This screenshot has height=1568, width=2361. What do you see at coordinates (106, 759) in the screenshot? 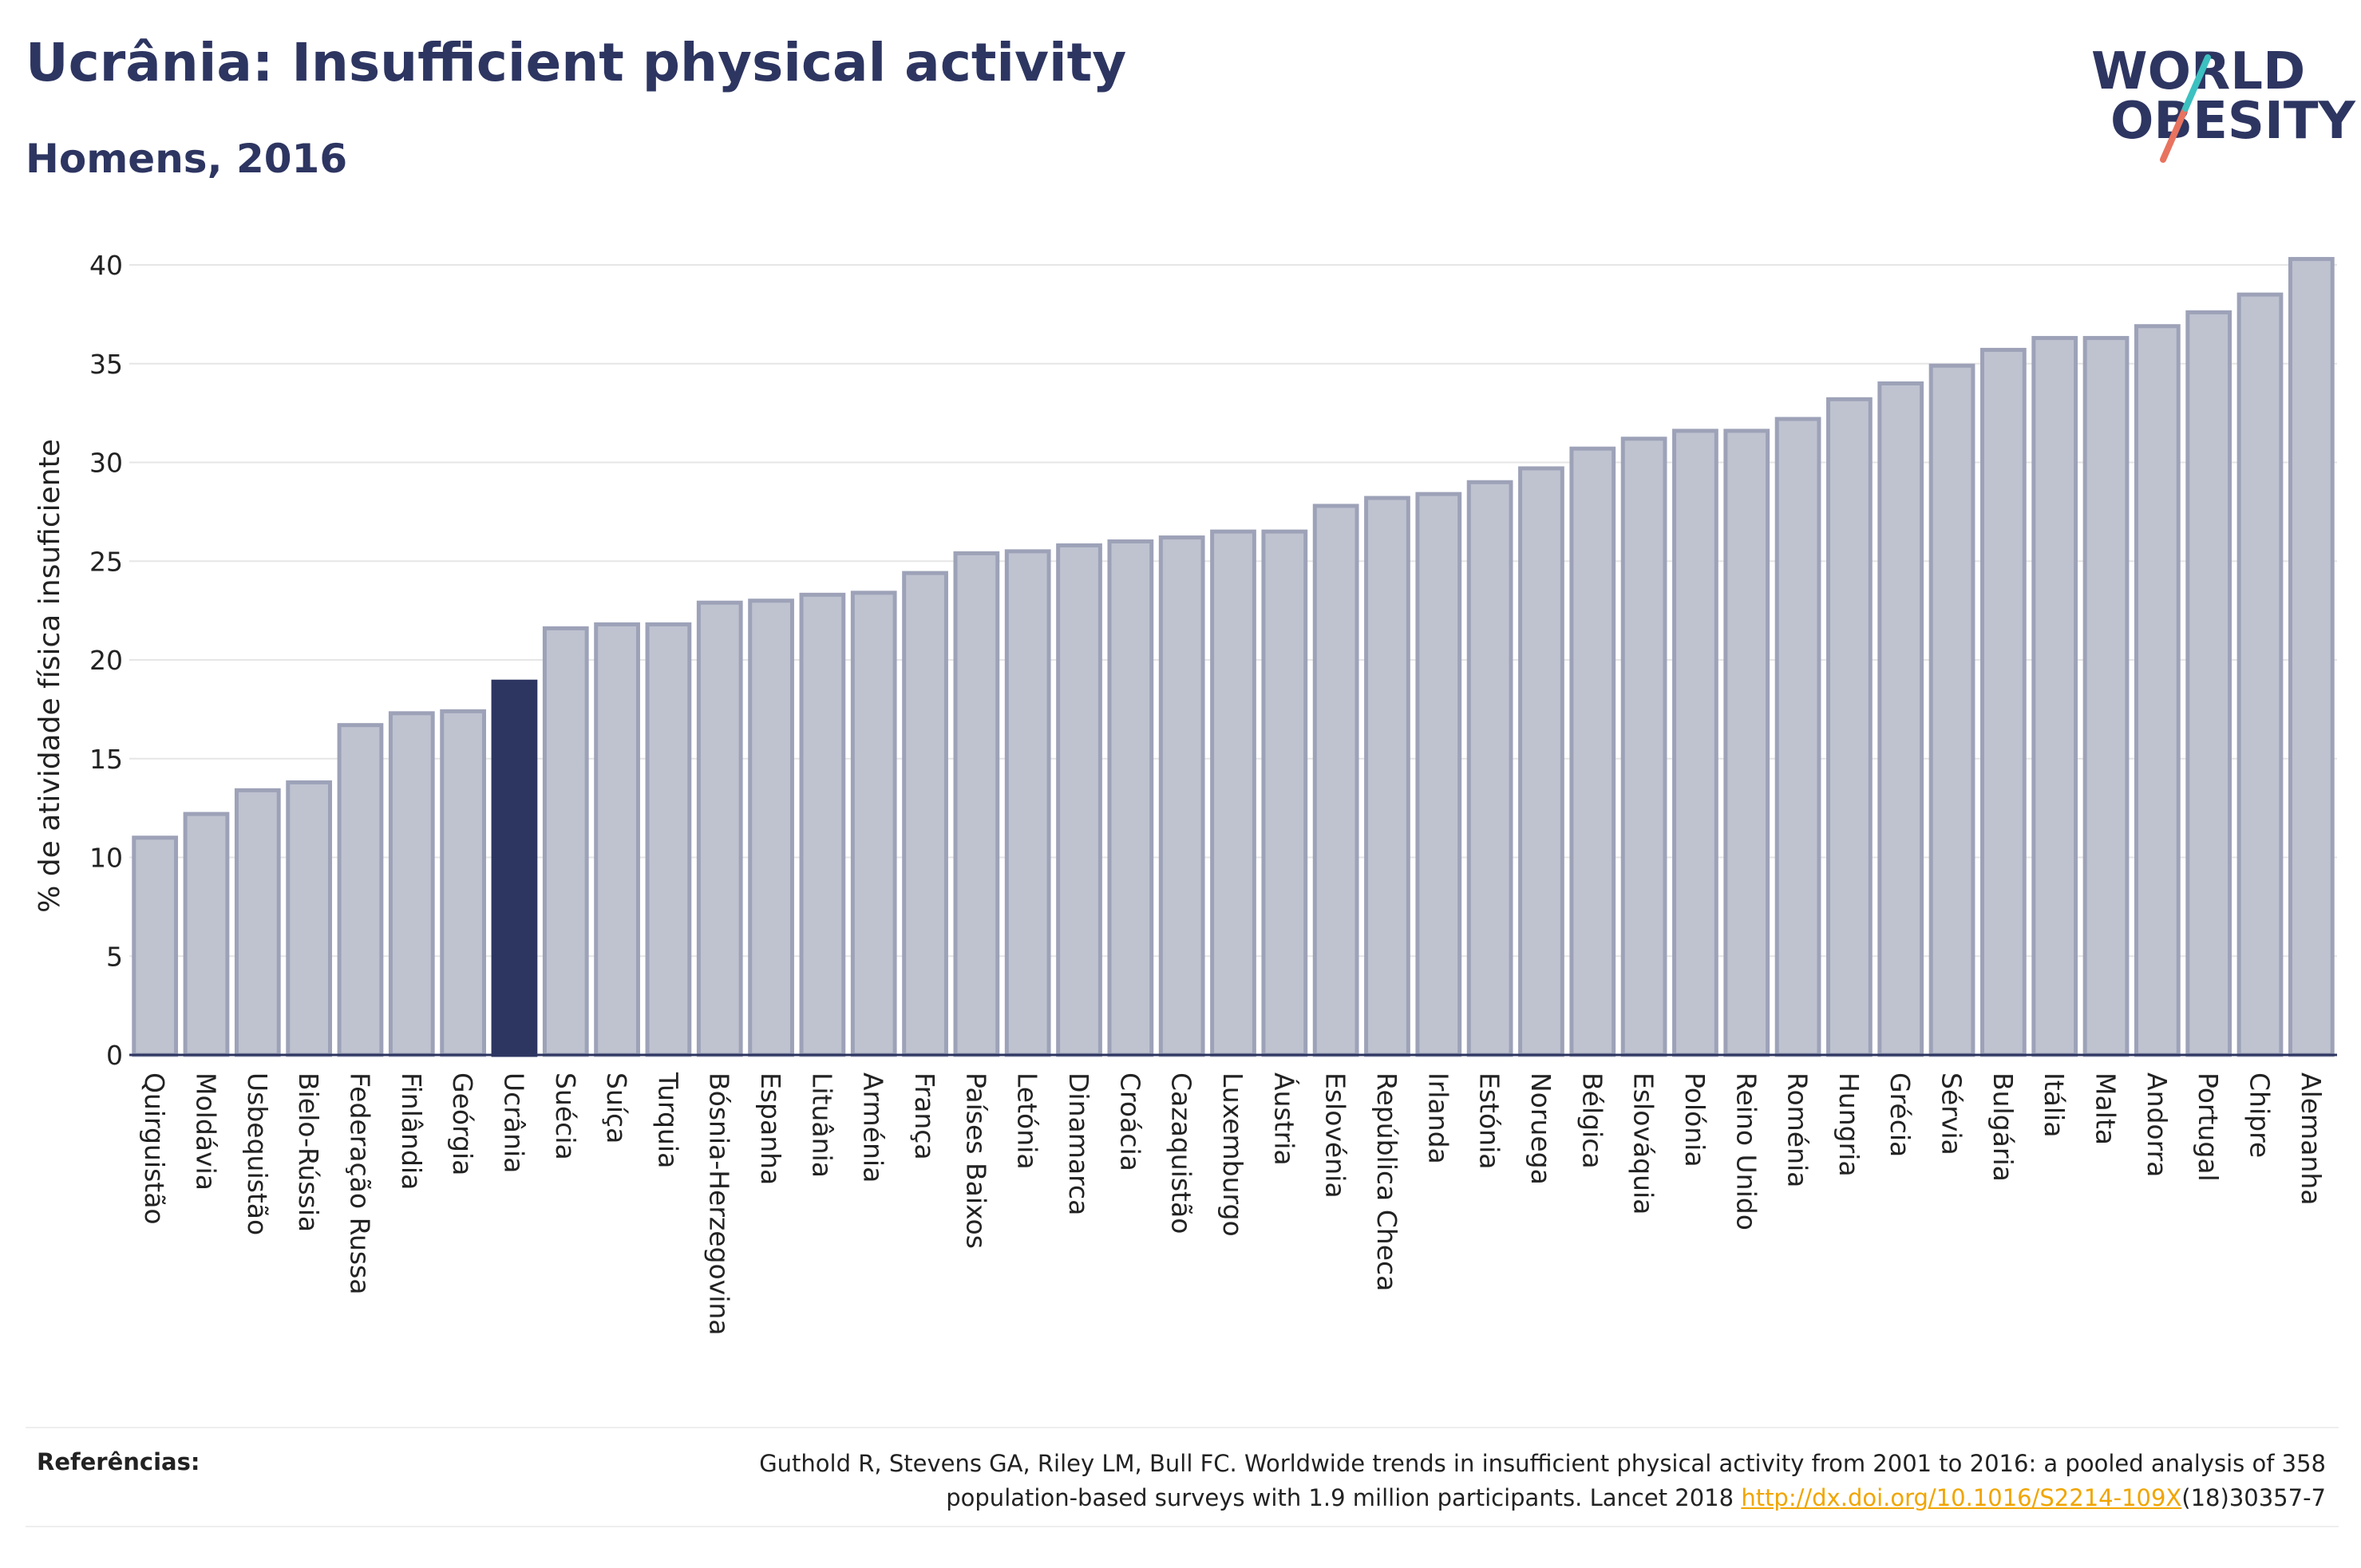
I see `y-tick-label: 15` at bounding box center [106, 759].